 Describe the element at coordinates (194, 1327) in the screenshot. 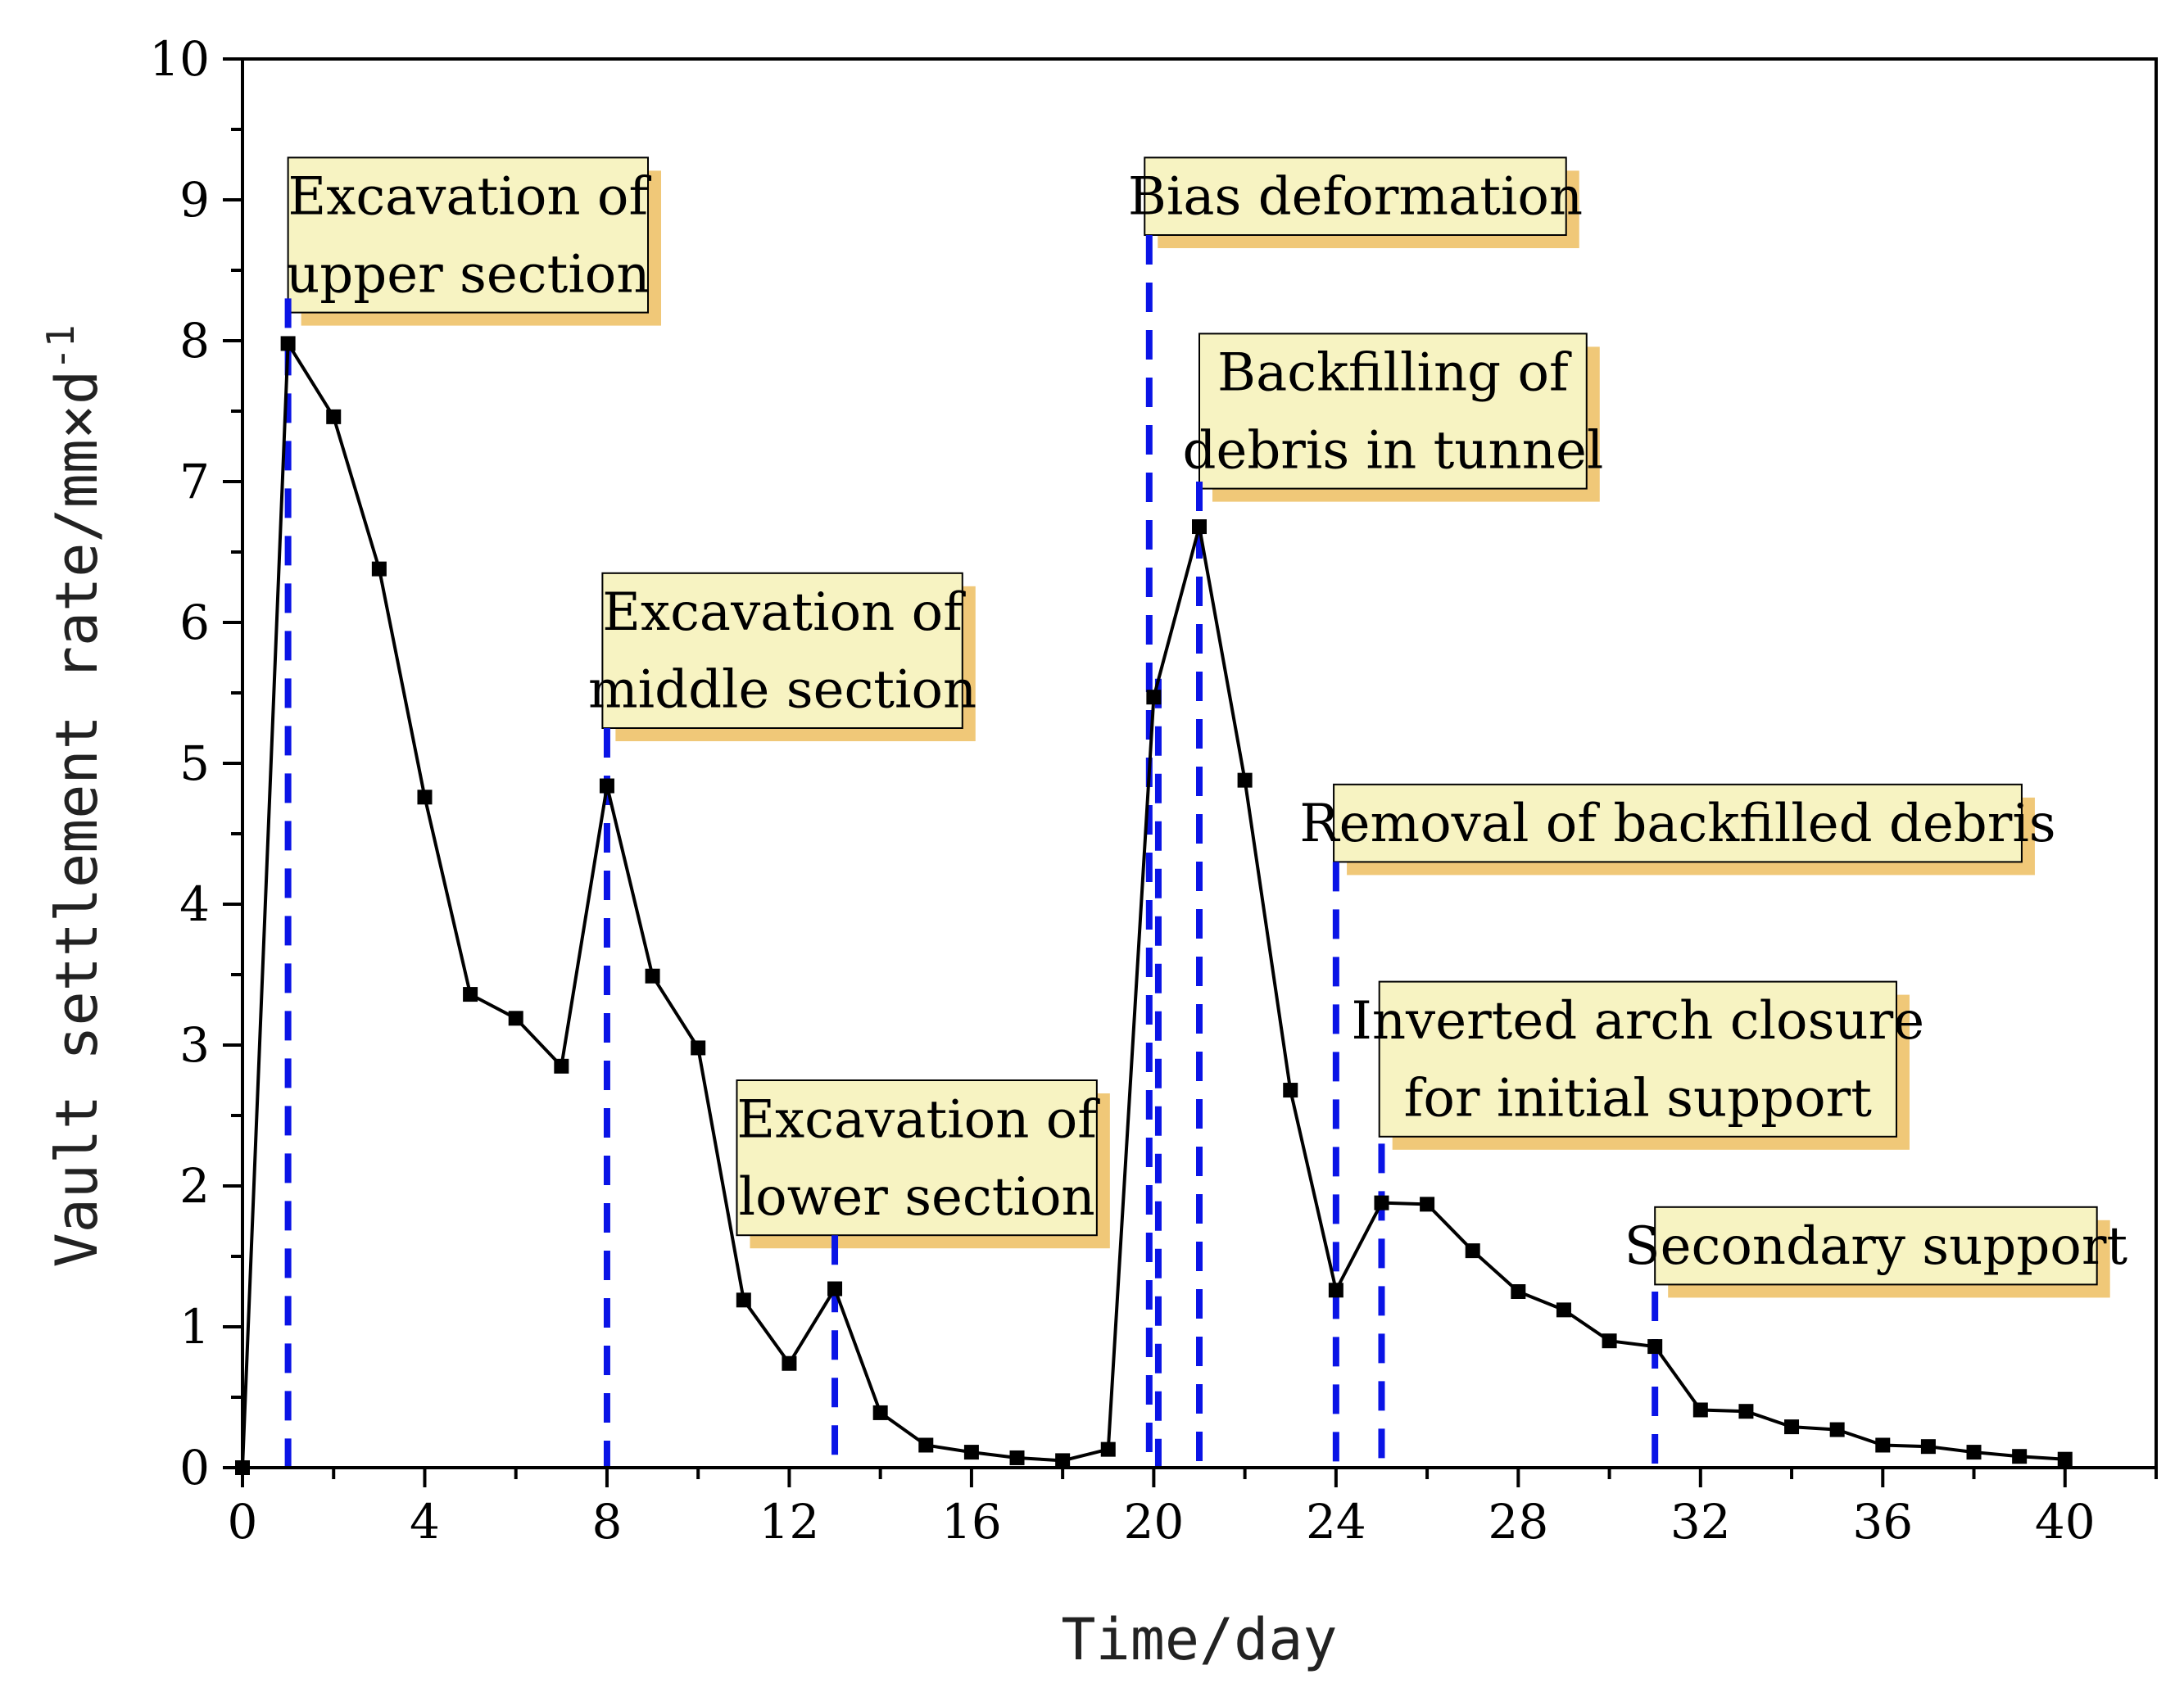

I see `y-tick-label: 1` at that location.